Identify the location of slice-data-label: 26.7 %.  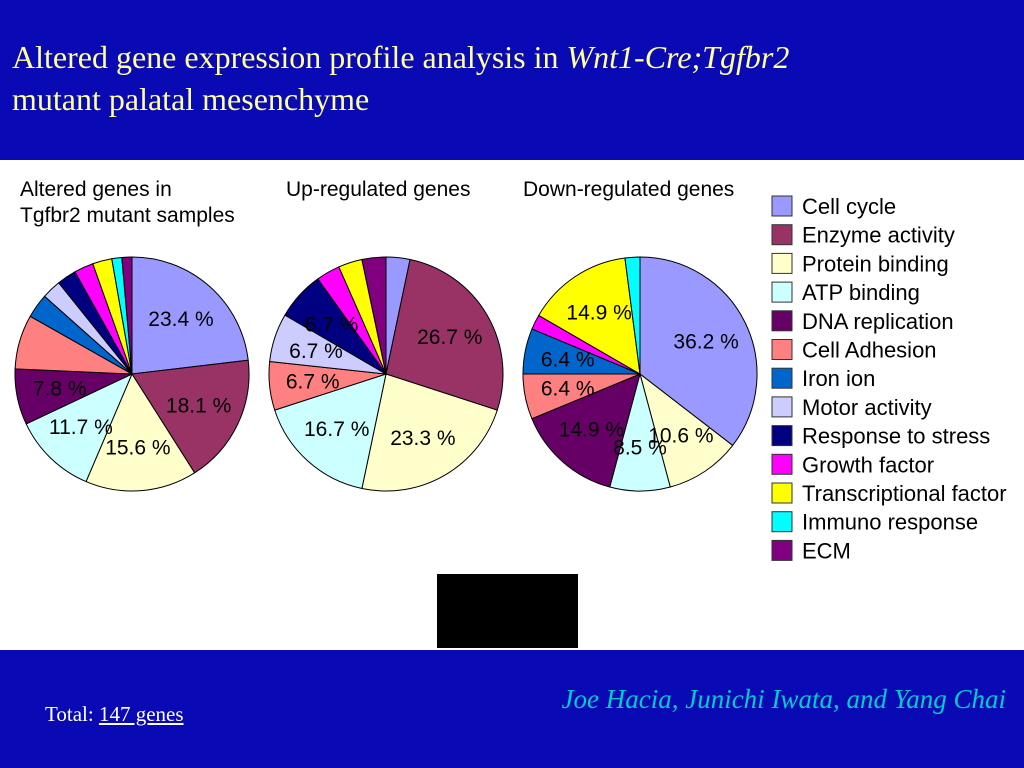
(449, 337).